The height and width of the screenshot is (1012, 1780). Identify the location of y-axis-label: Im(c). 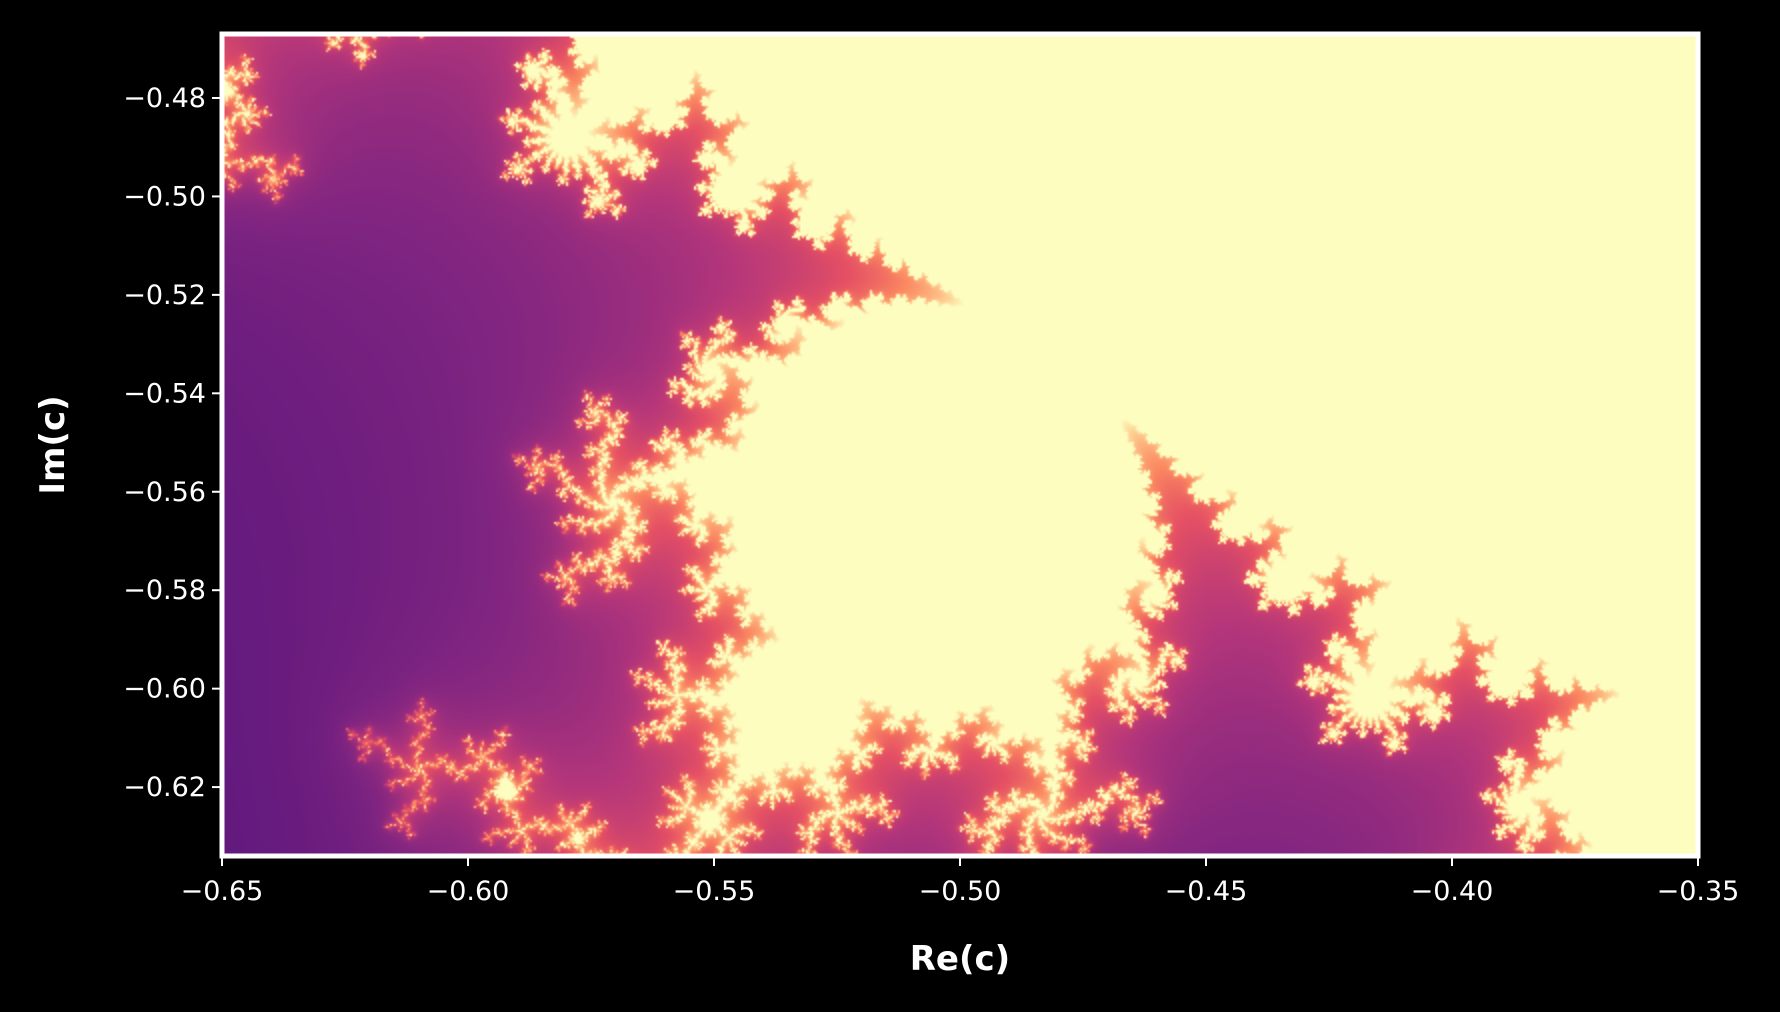
(53, 444).